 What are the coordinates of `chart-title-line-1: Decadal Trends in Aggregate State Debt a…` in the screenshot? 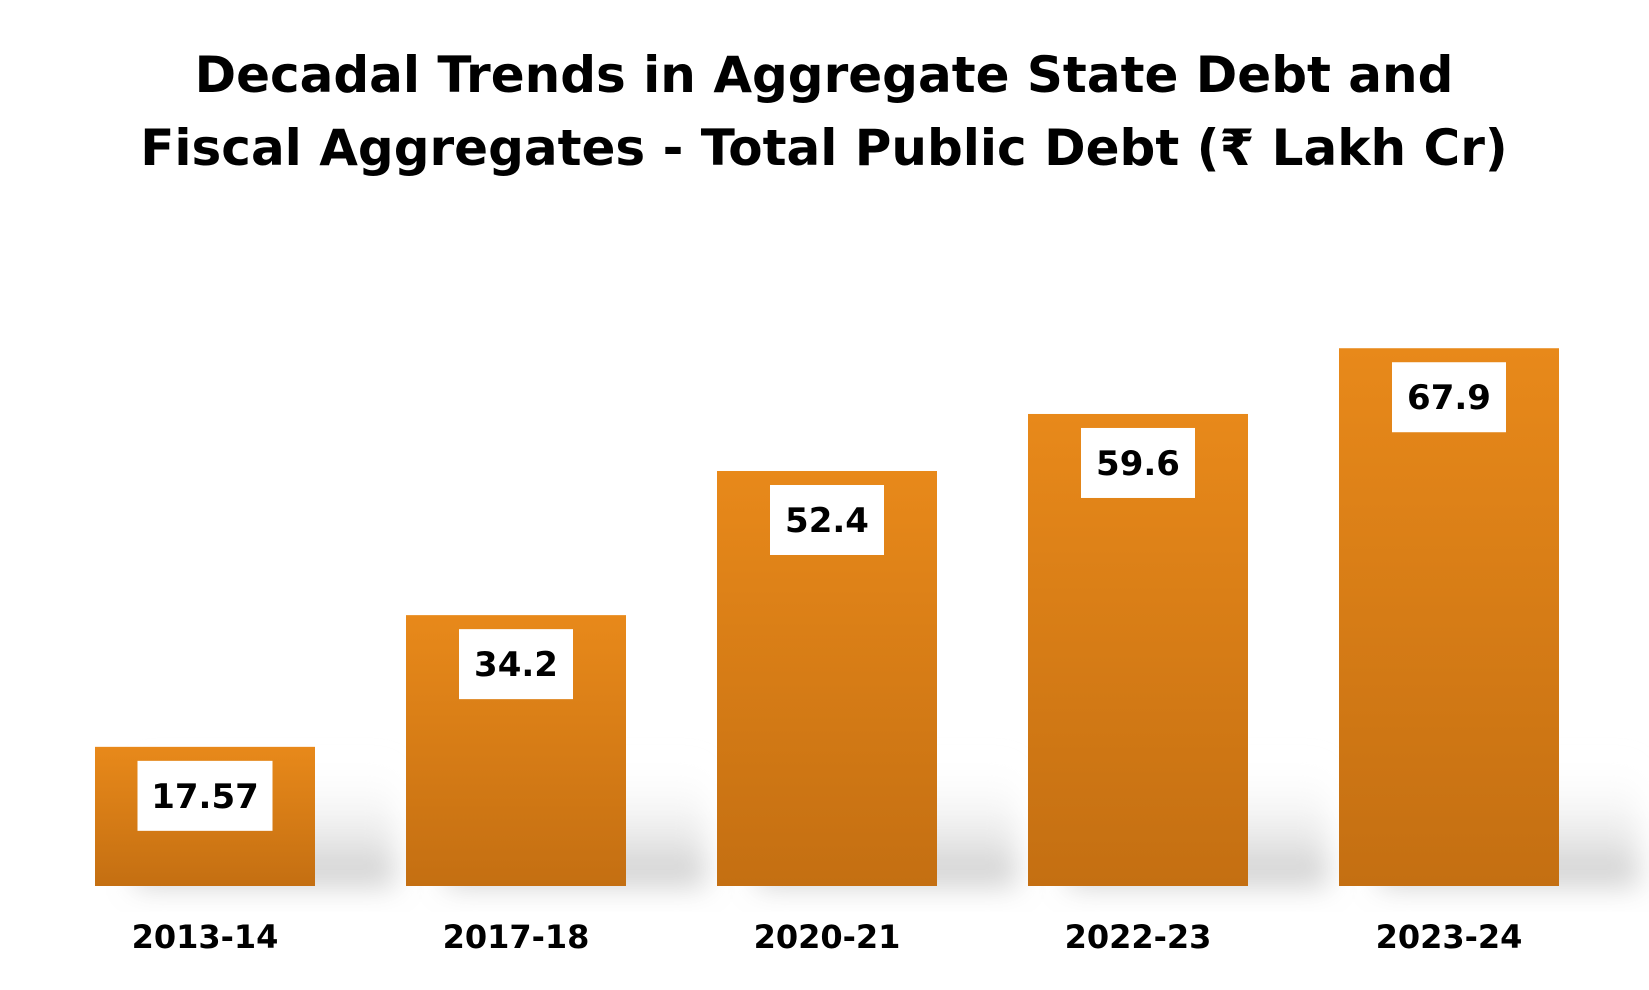 It's located at (824, 75).